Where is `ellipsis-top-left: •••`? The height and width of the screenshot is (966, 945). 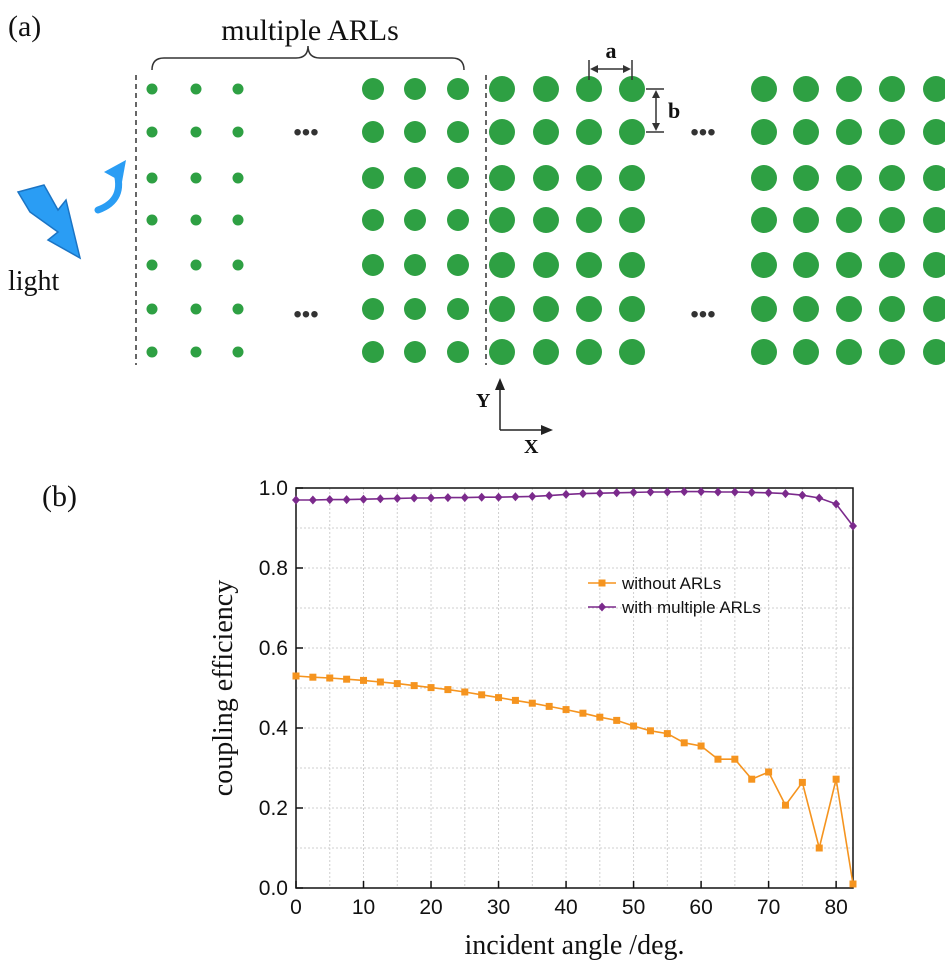 ellipsis-top-left: ••• is located at coordinates (305, 132).